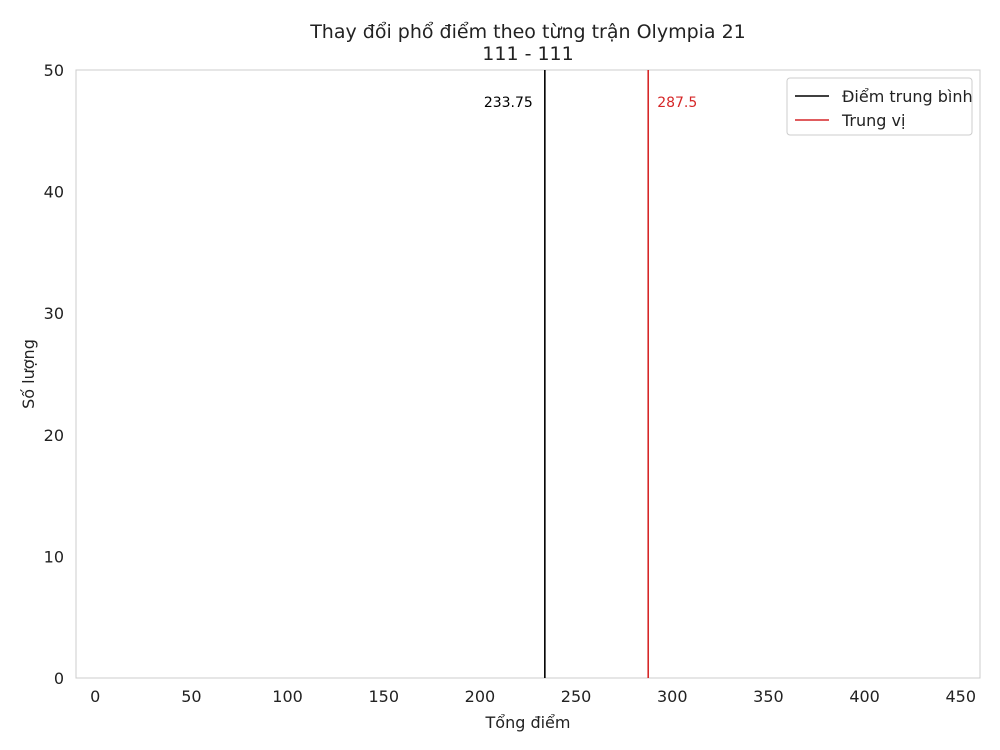 This screenshot has height=750, width=1000. What do you see at coordinates (54, 435) in the screenshot?
I see `y-tick-label: 20` at bounding box center [54, 435].